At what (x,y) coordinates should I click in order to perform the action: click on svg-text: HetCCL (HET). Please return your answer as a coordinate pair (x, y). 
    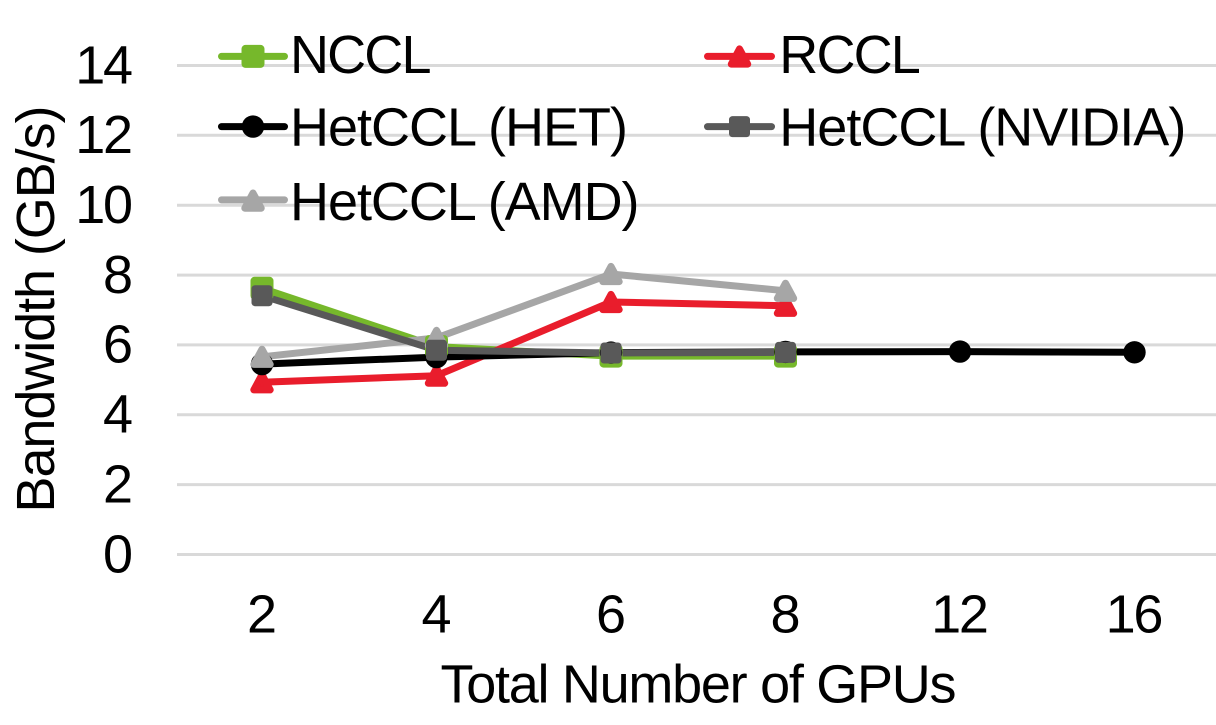
    Looking at the image, I should click on (459, 127).